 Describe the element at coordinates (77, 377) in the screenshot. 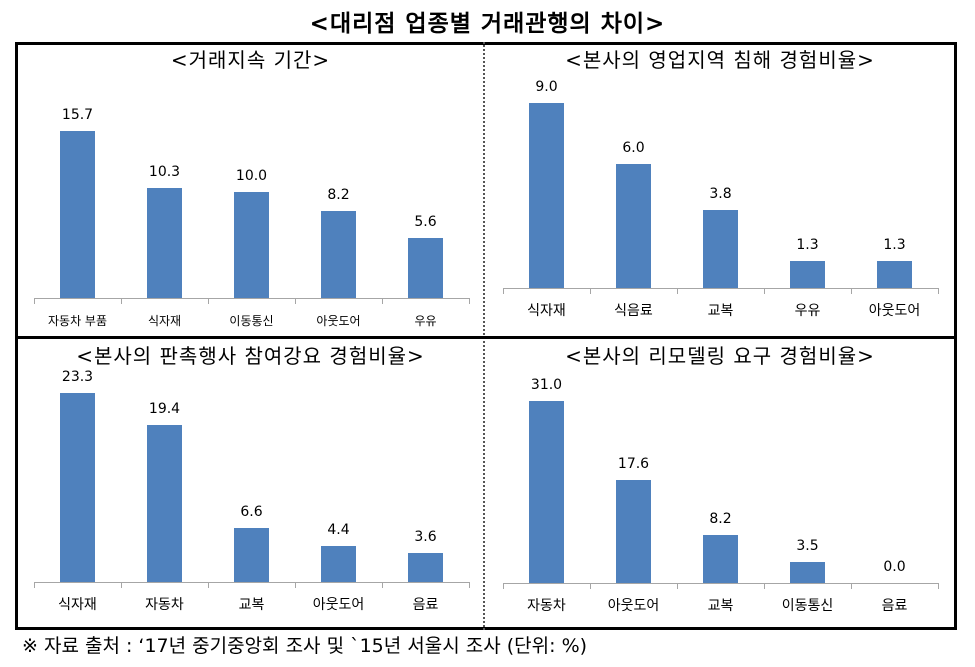

I see `data-label: 23.3` at that location.